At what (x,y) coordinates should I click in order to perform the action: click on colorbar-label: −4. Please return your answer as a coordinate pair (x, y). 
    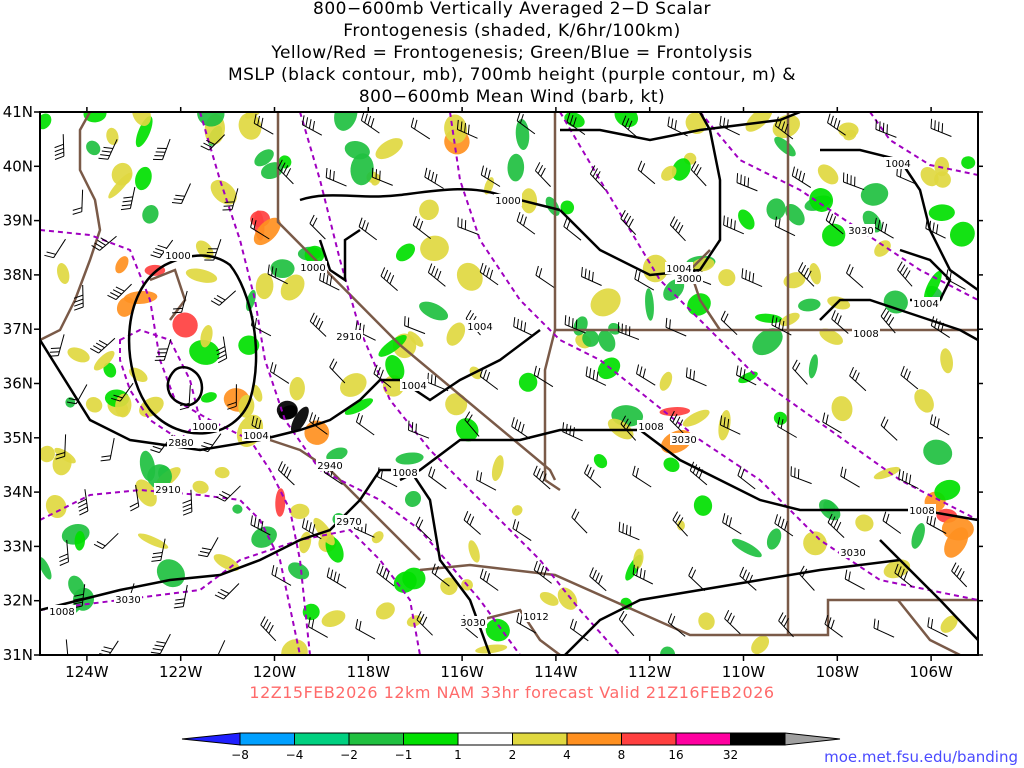
    Looking at the image, I should click on (295, 755).